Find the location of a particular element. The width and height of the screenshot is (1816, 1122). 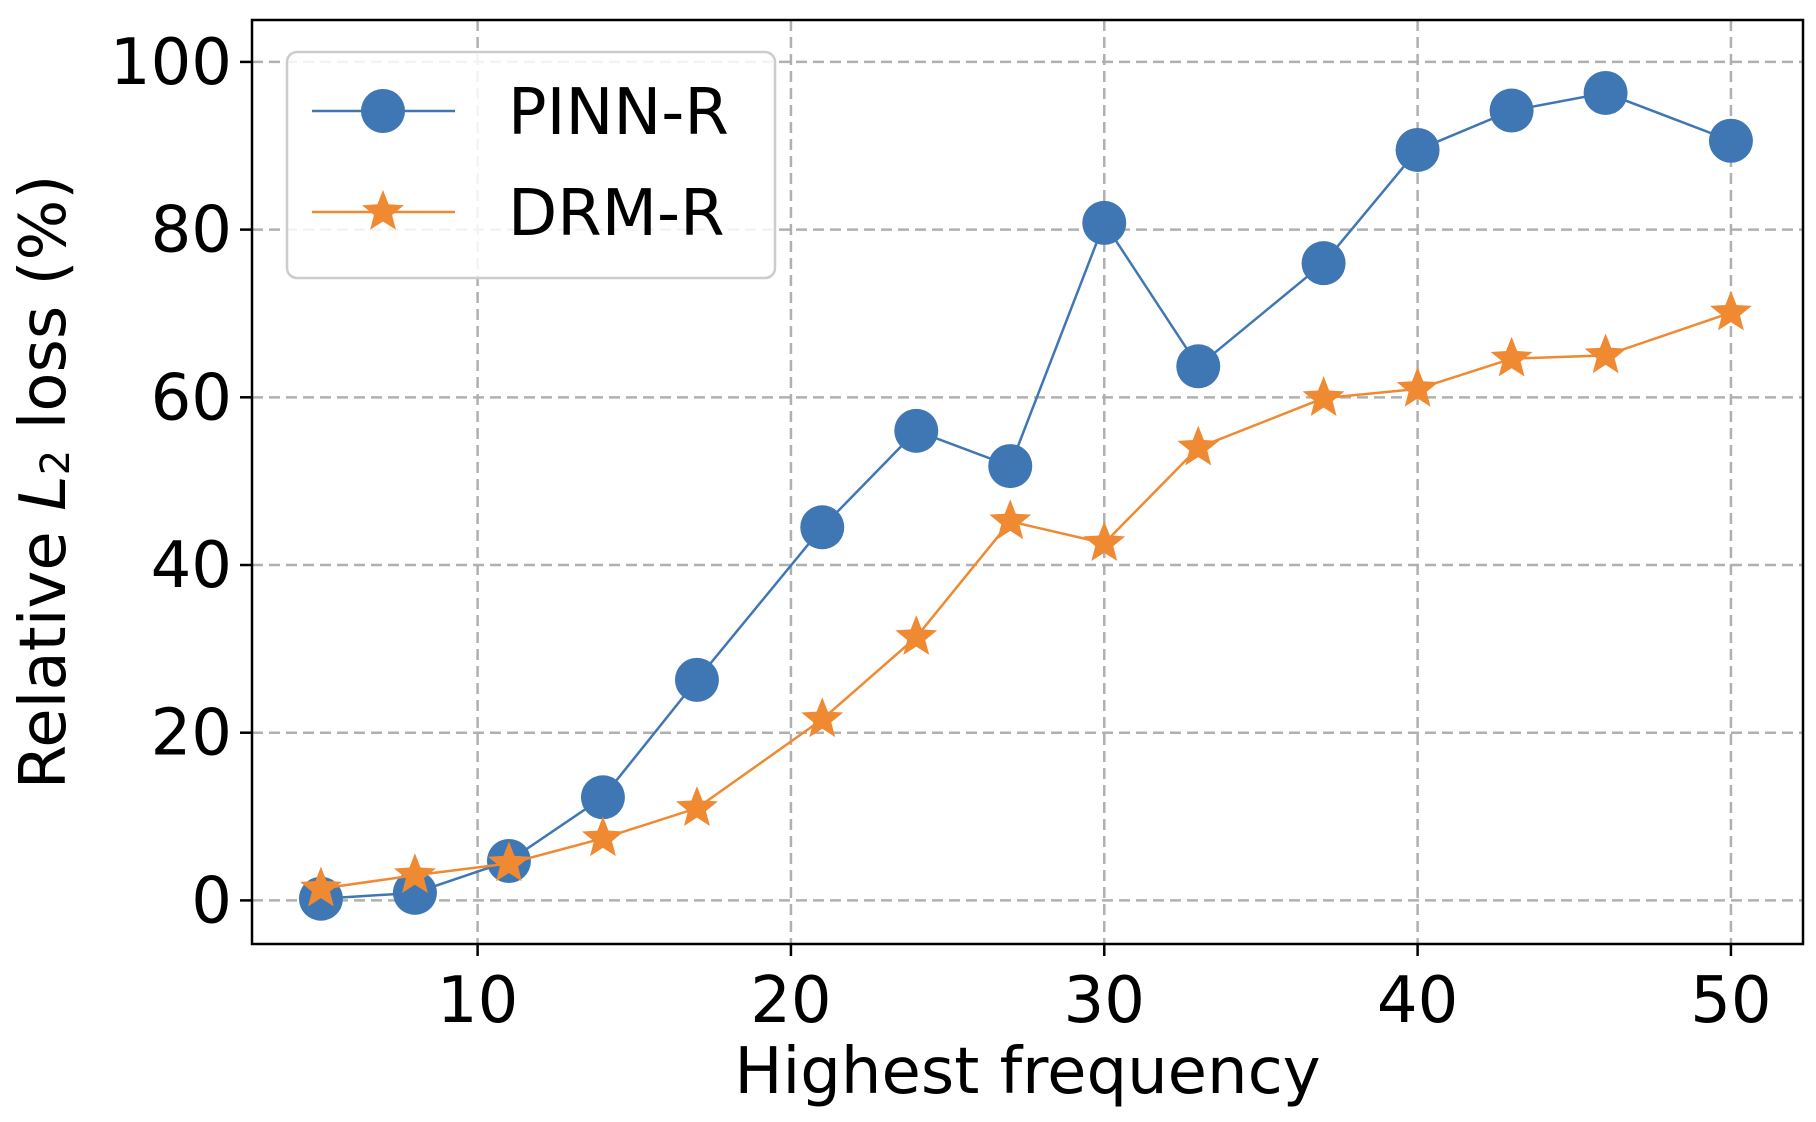

legend: PINN-R DRM-R is located at coordinates (531, 165).